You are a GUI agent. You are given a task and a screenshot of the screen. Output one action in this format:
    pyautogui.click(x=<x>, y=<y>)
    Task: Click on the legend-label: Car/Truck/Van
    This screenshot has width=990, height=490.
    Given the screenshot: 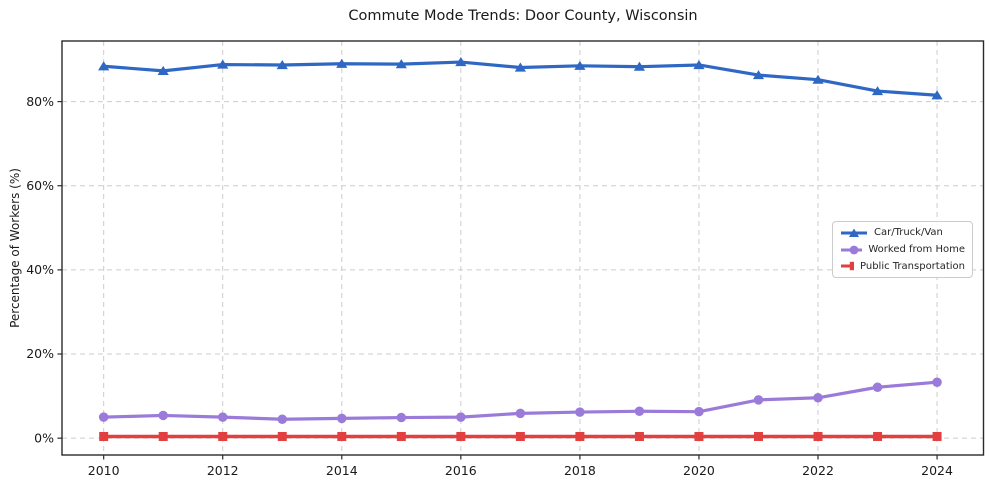 What is the action you would take?
    pyautogui.click(x=908, y=233)
    